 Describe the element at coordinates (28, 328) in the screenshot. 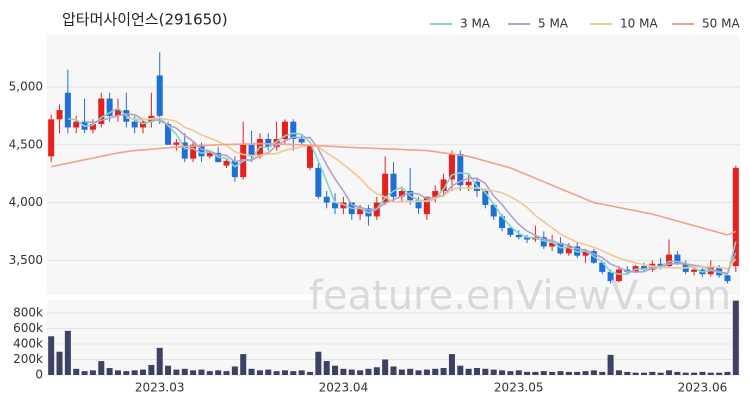

I see `y-tick-label: 600k` at that location.